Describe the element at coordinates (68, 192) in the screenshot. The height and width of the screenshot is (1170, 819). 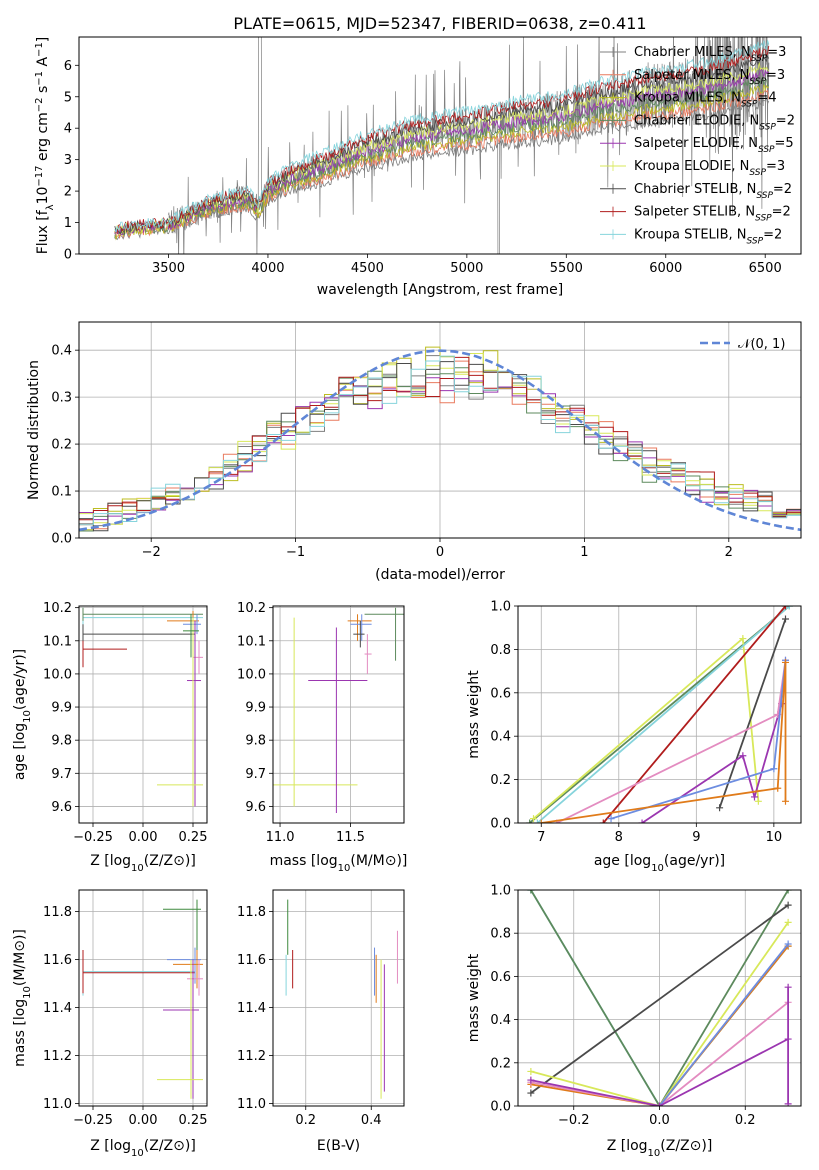
I see `y-tick-label: 2` at that location.